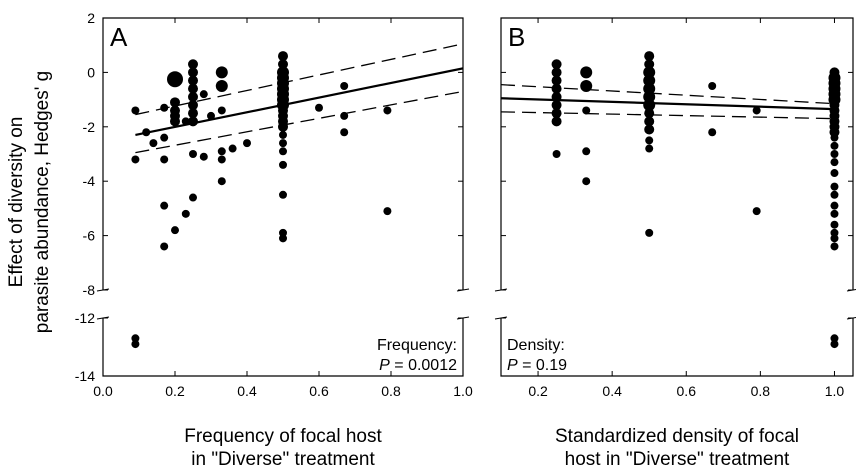 The width and height of the screenshot is (856, 468). I want to click on stat-label: Density:, so click(536, 345).